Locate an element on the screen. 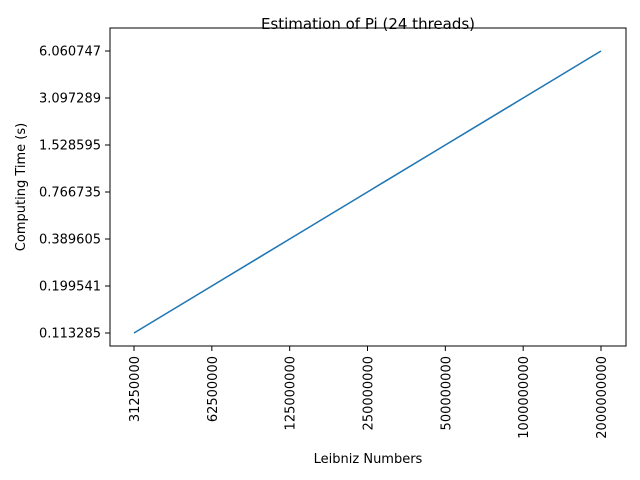  y-tick-label: 0.389605 is located at coordinates (70, 240).